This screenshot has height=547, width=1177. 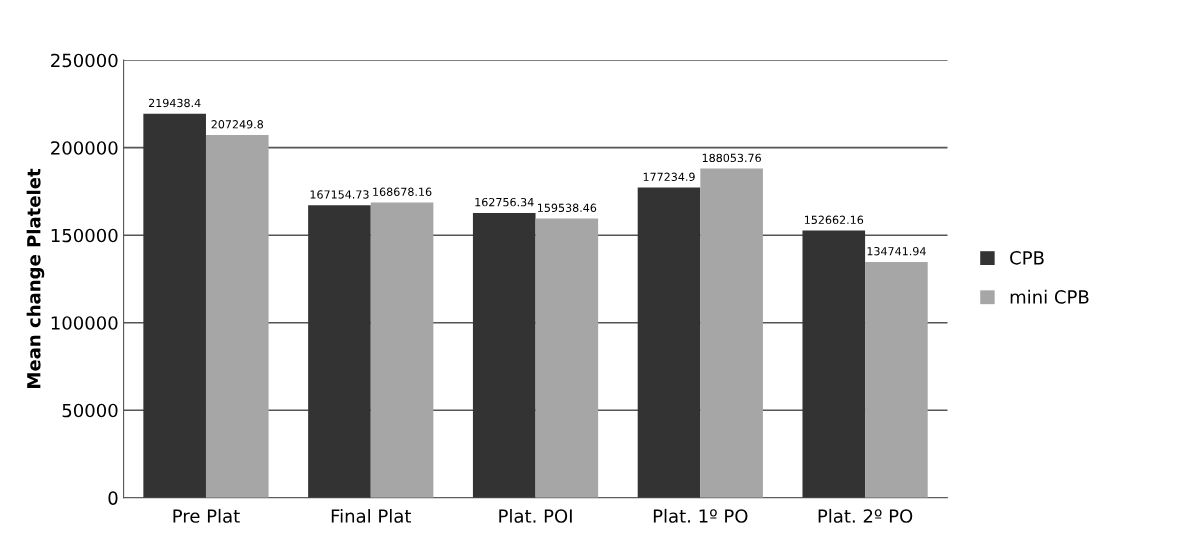 I want to click on legend-label: CPB, so click(x=1027, y=257).